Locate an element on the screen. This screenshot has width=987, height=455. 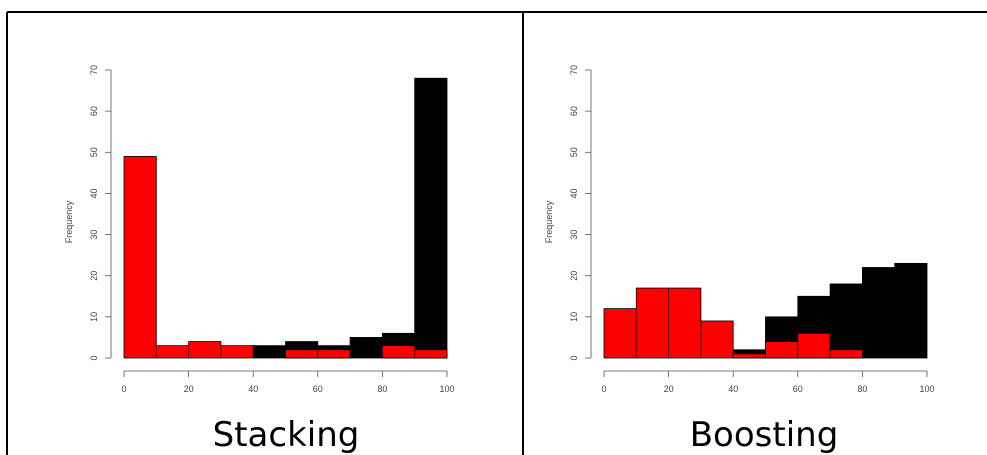
stacking-caption: Stacking is located at coordinates (286, 435).